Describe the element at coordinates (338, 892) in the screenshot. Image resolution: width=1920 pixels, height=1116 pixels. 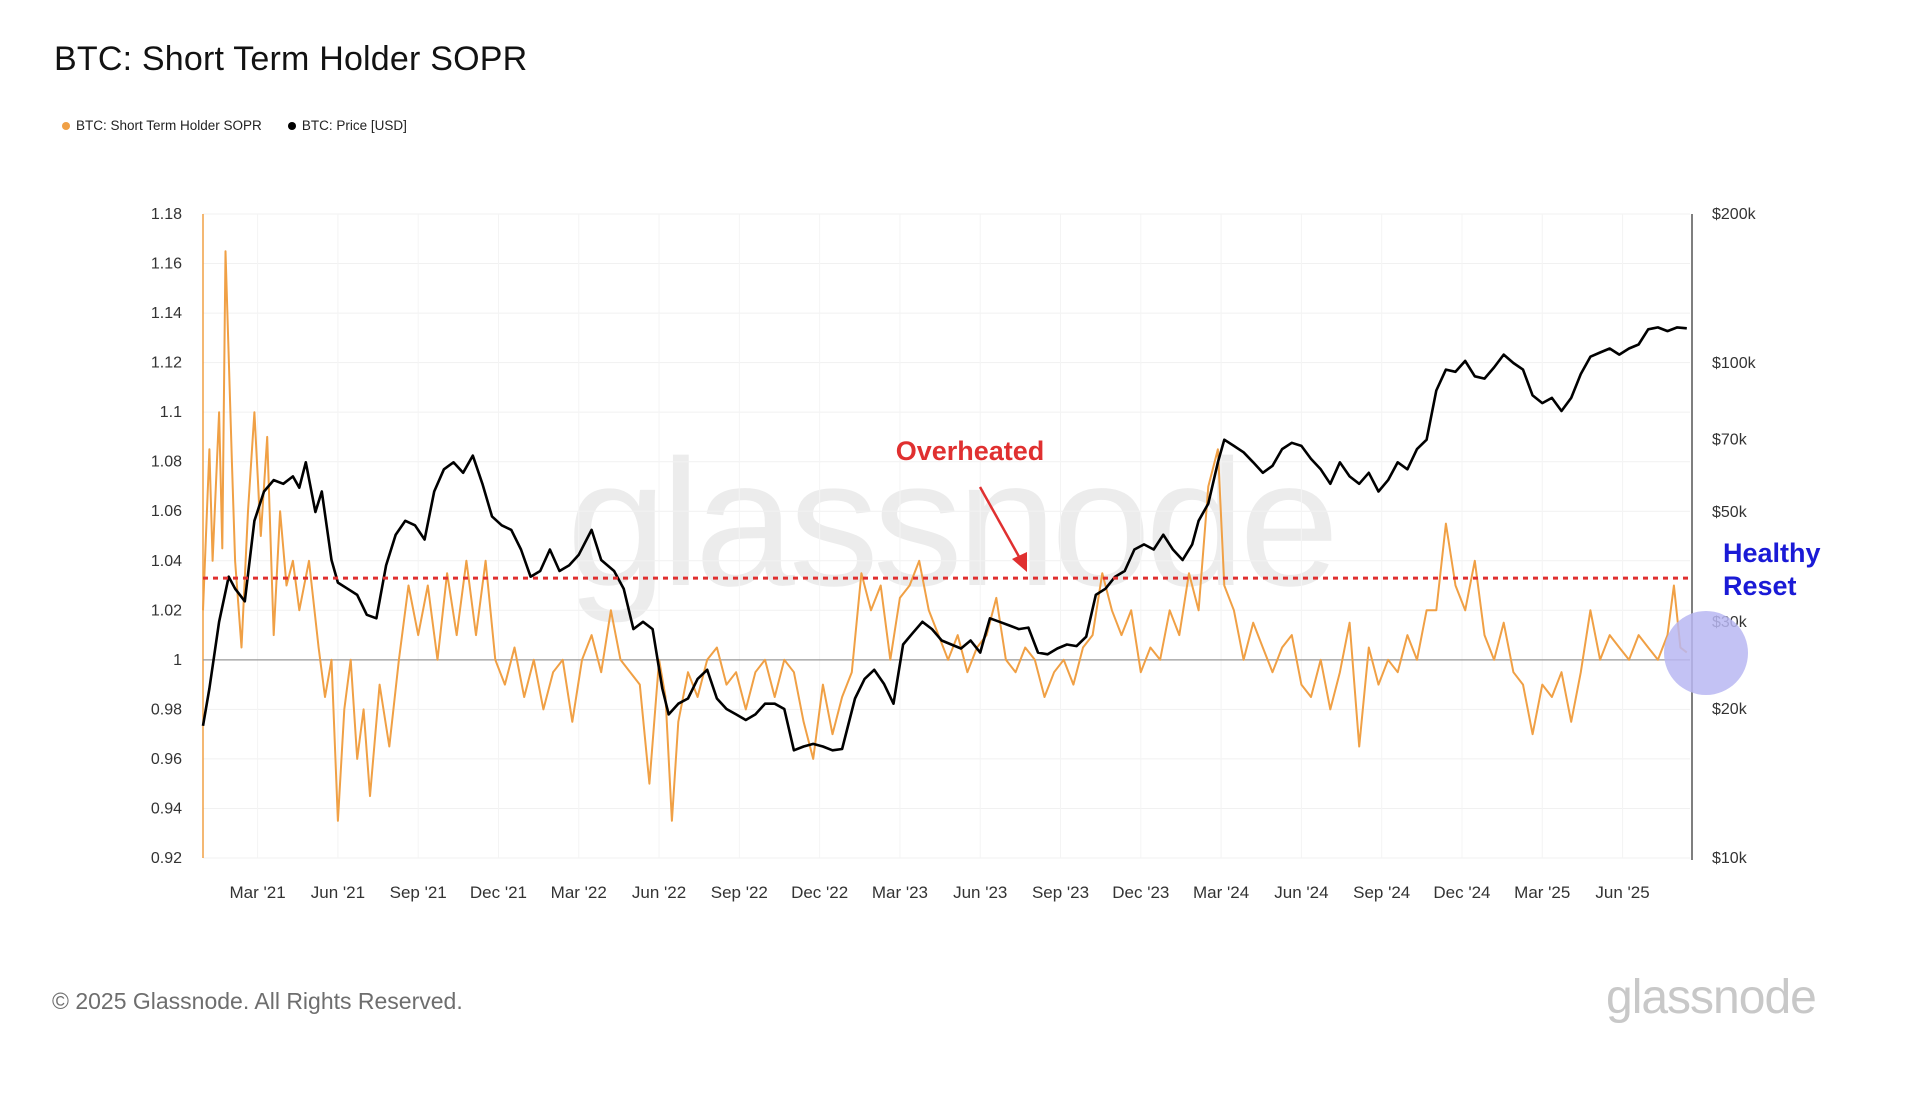
I see `x-tick-label: Jun '21` at that location.